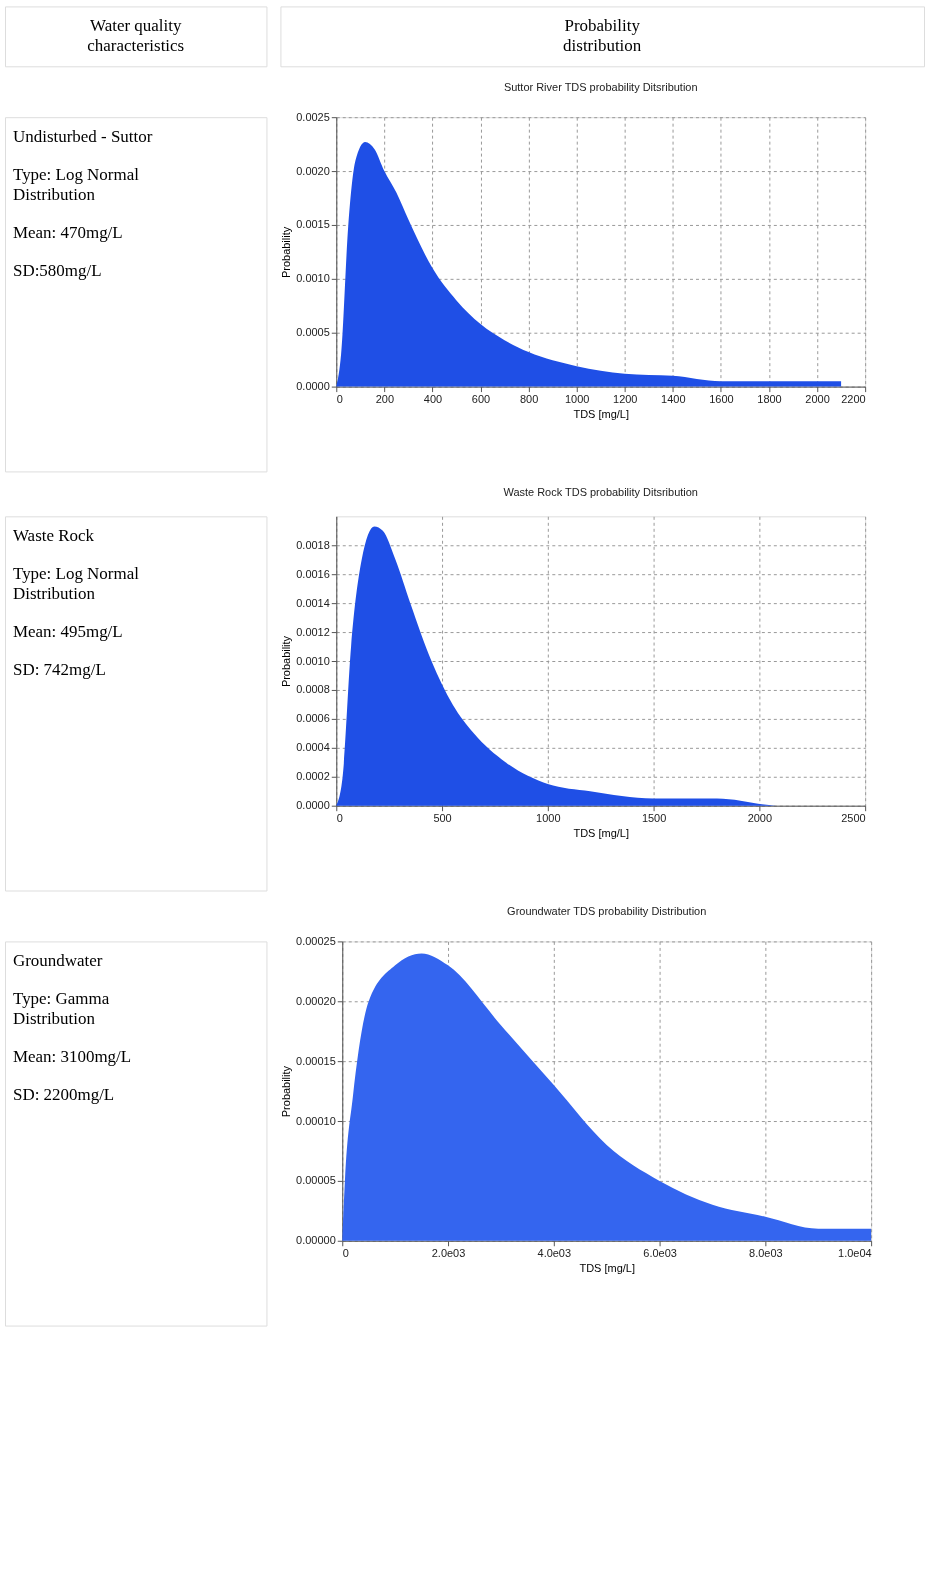  Describe the element at coordinates (769, 399) in the screenshot. I see `x-tick-label: 1800` at that location.